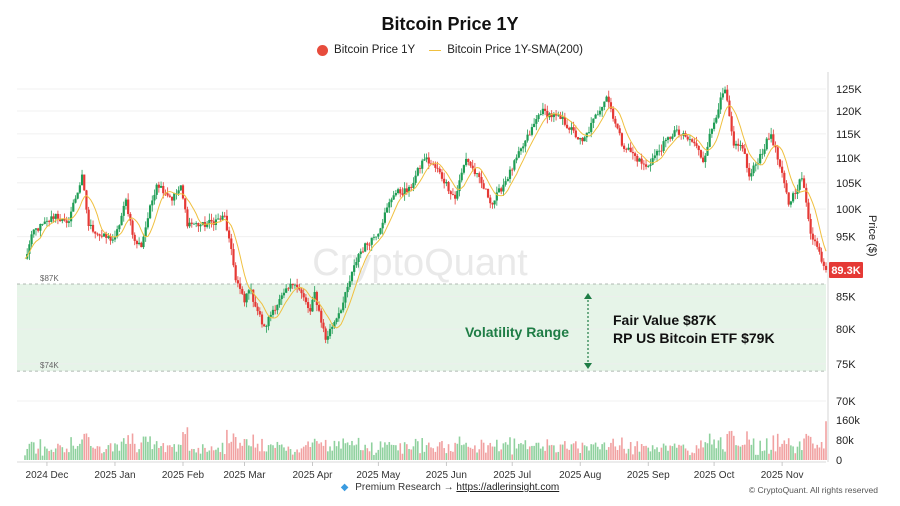 The width and height of the screenshot is (900, 506). I want to click on legend-item-price: Bitcoin Price 1Y, so click(366, 50).